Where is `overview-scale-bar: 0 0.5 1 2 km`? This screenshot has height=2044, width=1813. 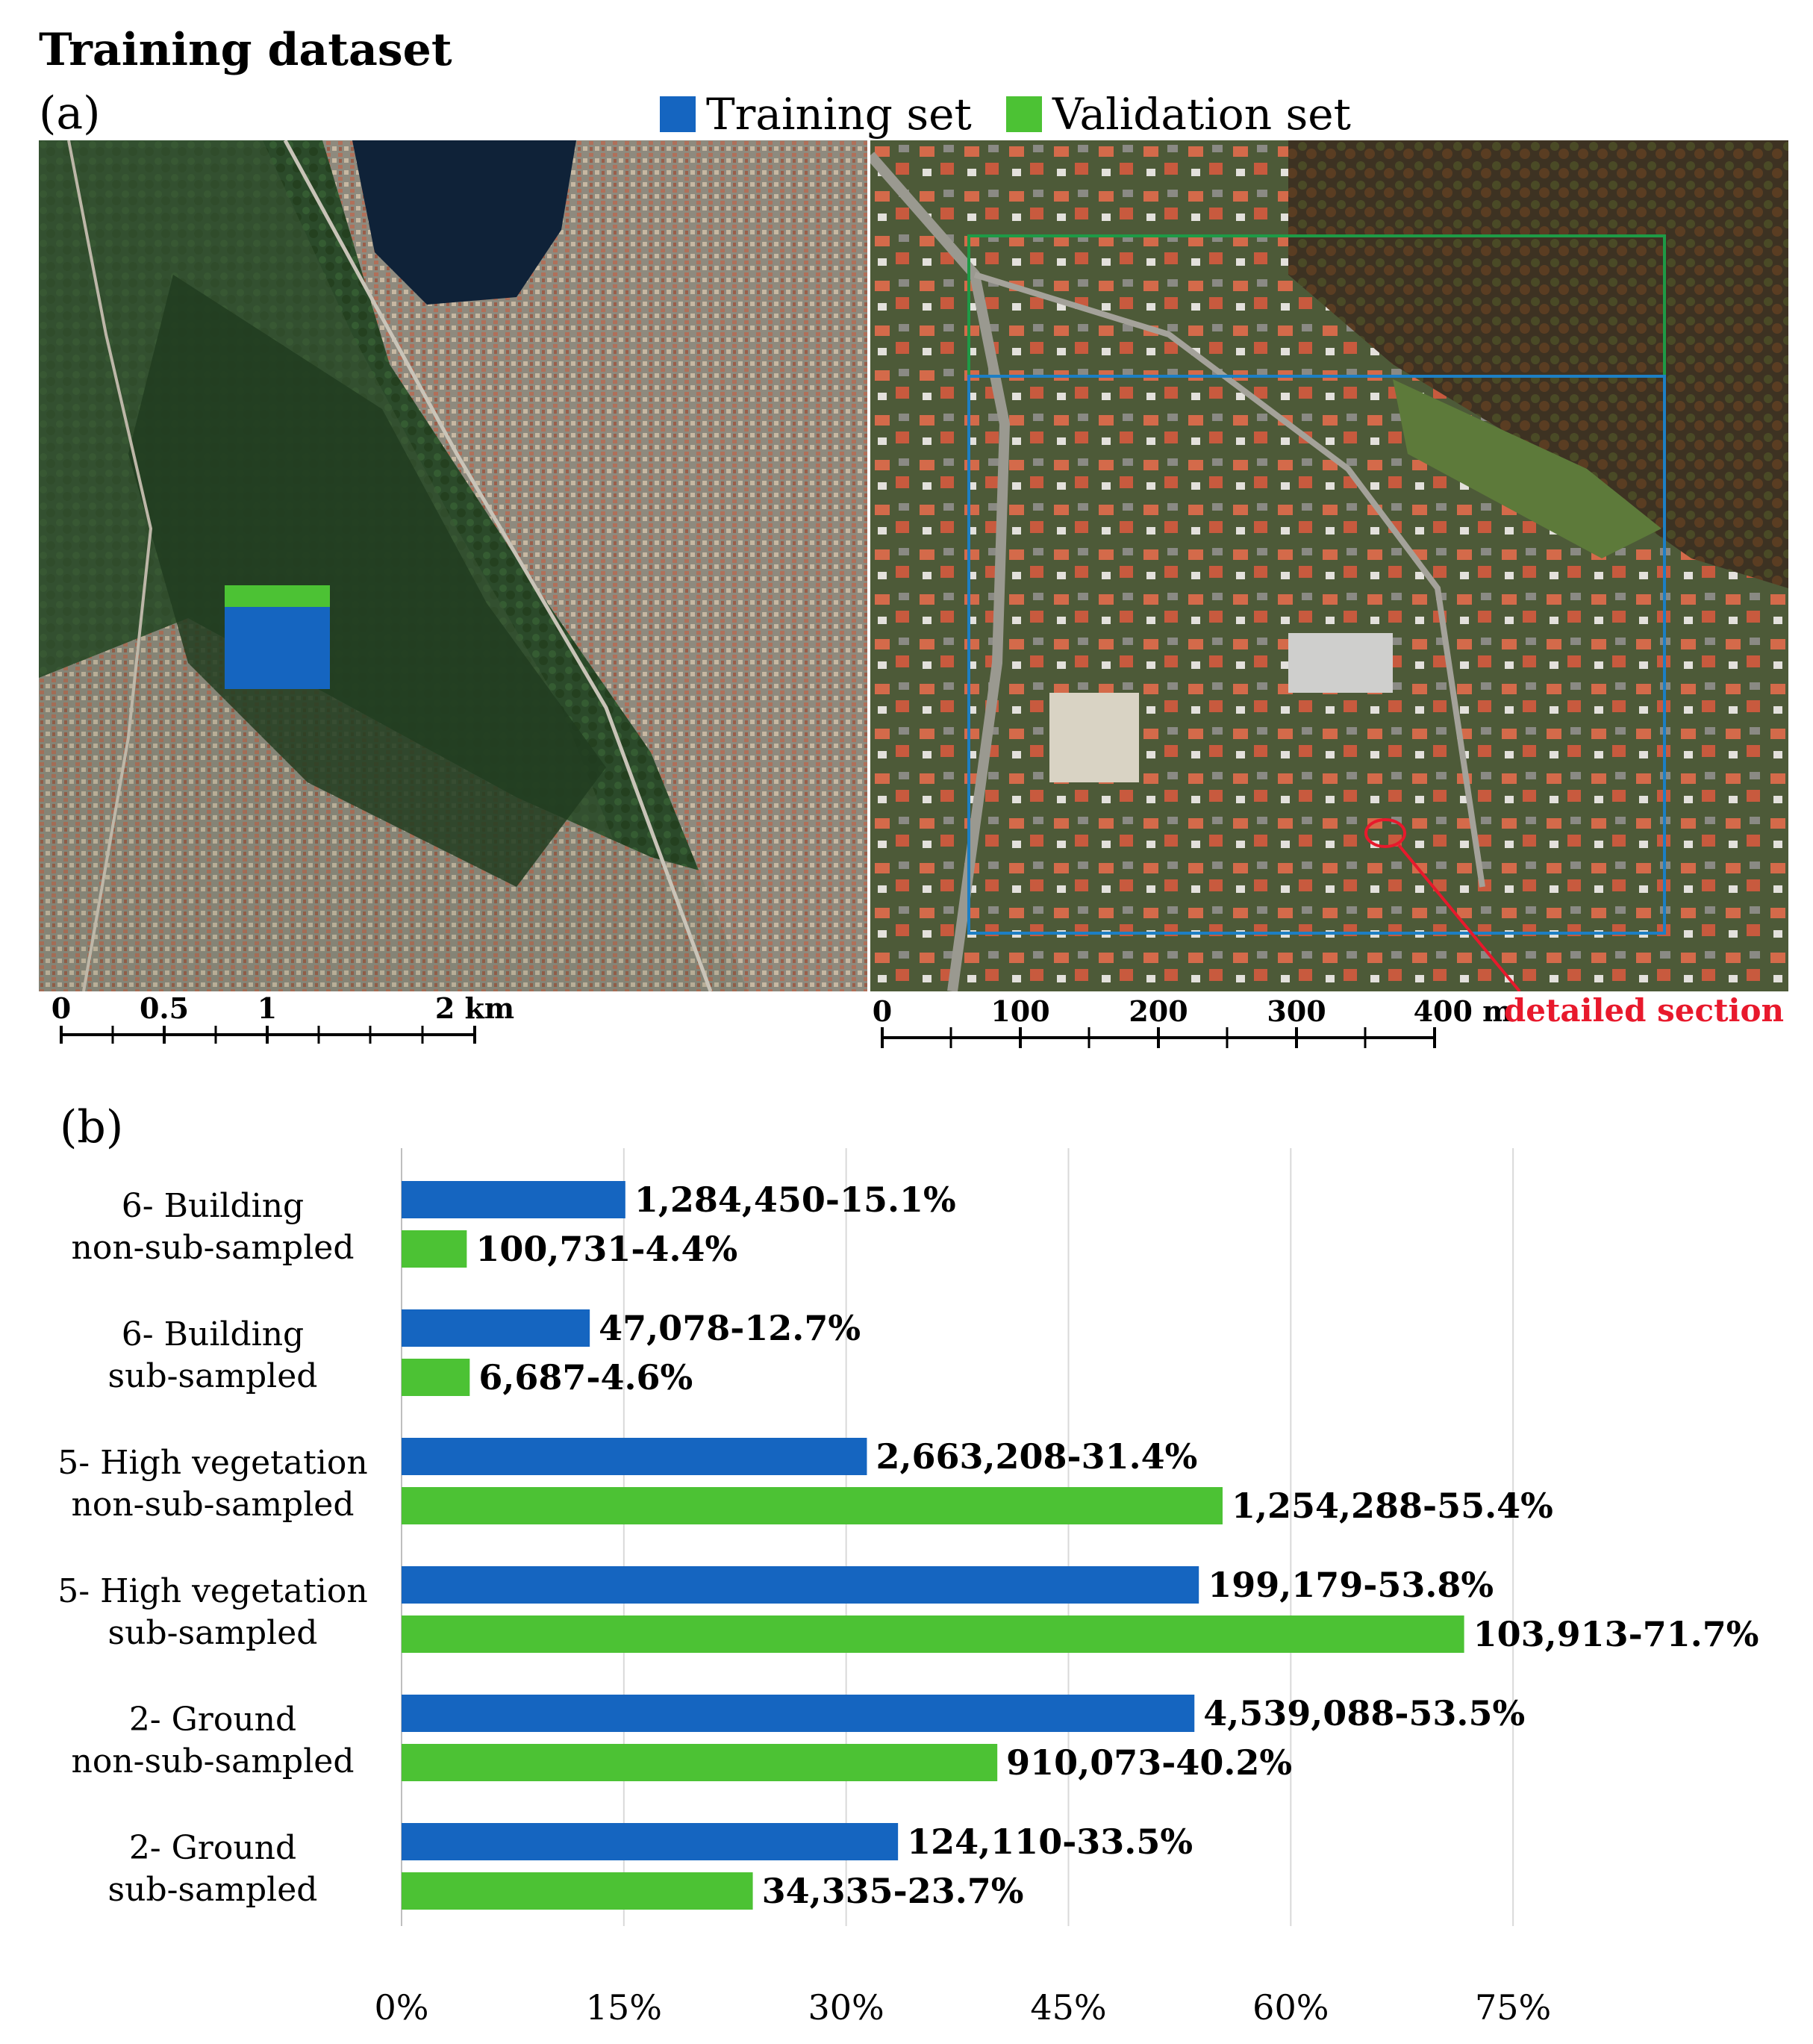 overview-scale-bar: 0 0.5 1 2 km is located at coordinates (283, 1017).